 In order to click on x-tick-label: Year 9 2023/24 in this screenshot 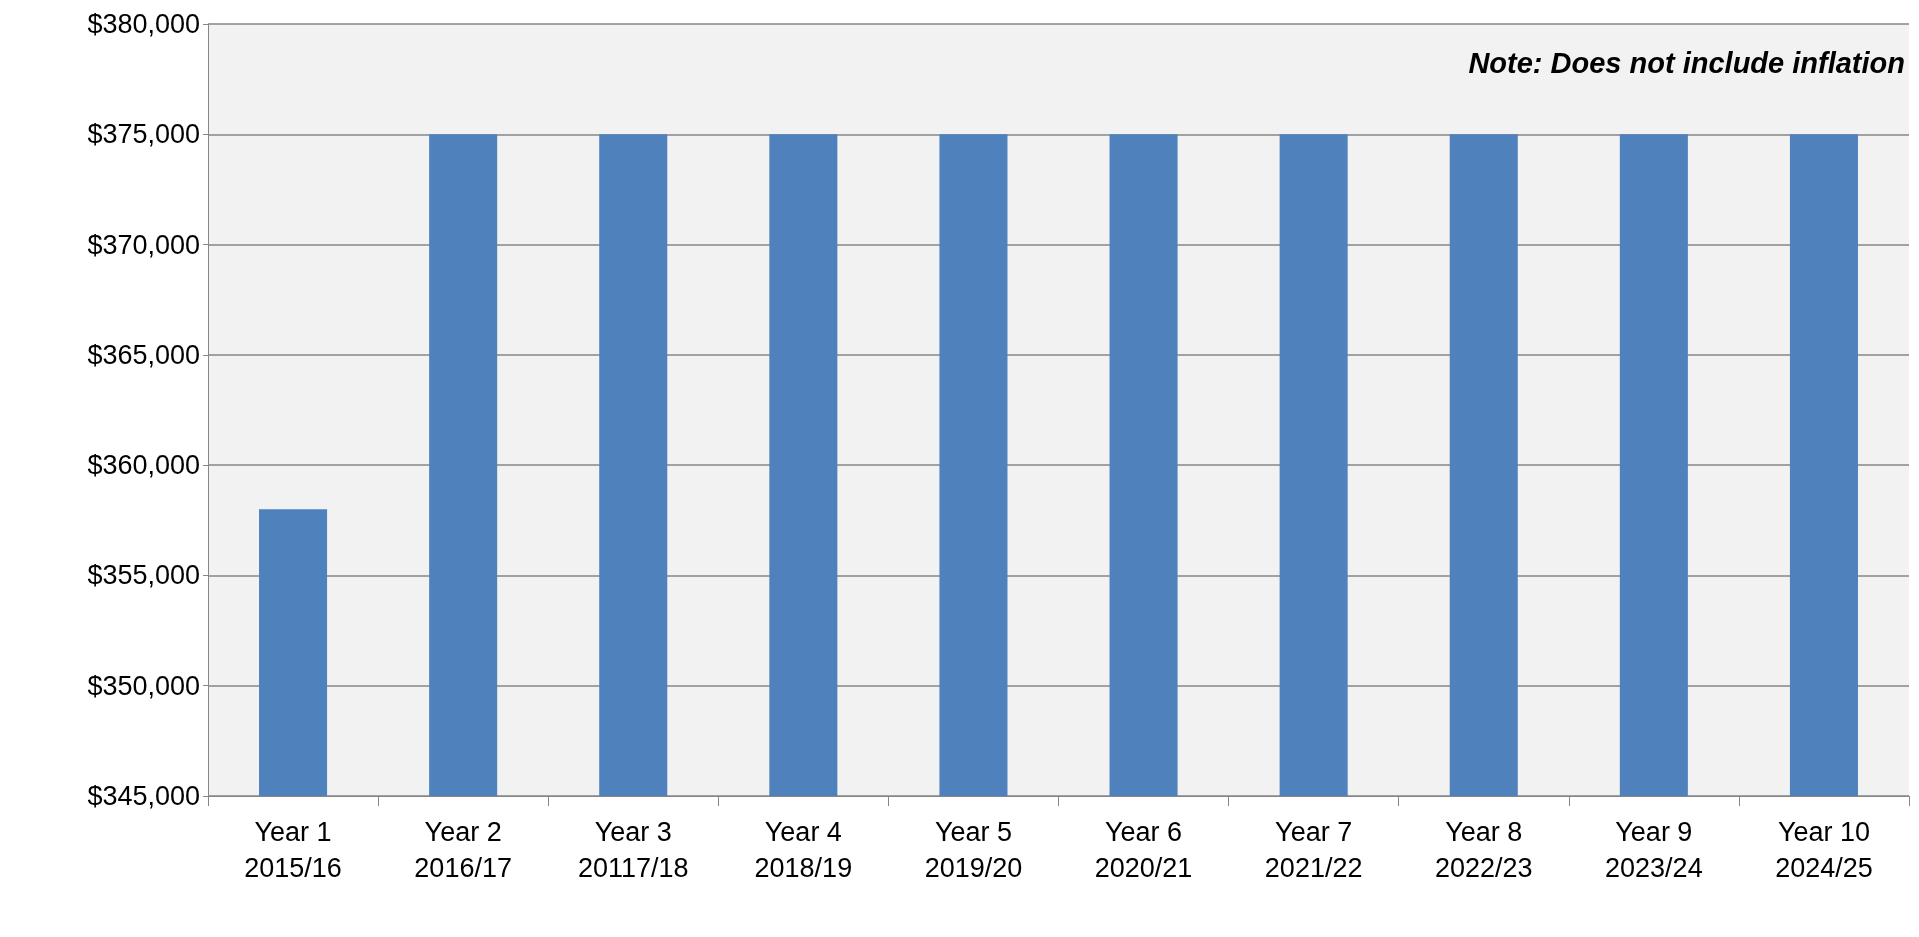, I will do `click(1654, 850)`.